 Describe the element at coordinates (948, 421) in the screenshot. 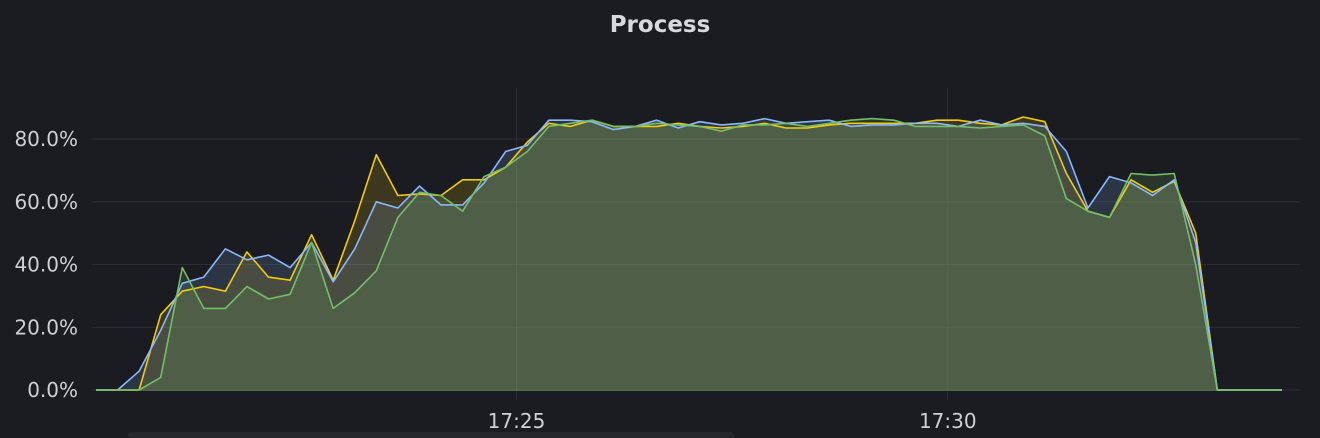

I see `x-tick-label: 17:30` at that location.